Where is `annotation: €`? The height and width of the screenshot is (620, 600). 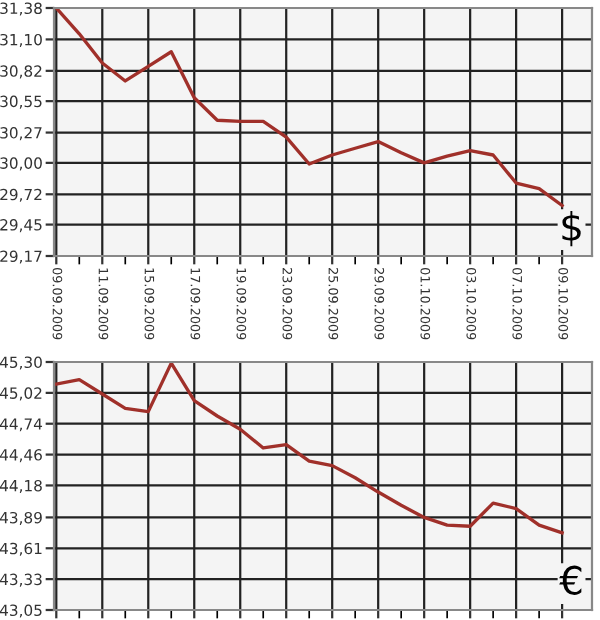 annotation: € is located at coordinates (570, 580).